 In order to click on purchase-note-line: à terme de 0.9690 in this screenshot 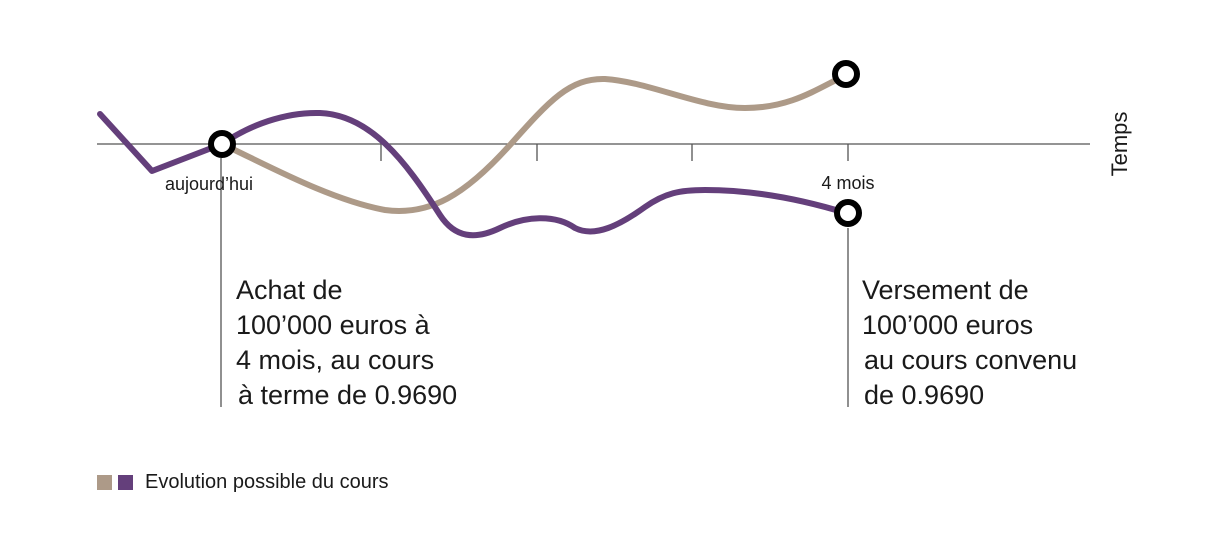, I will do `click(348, 395)`.